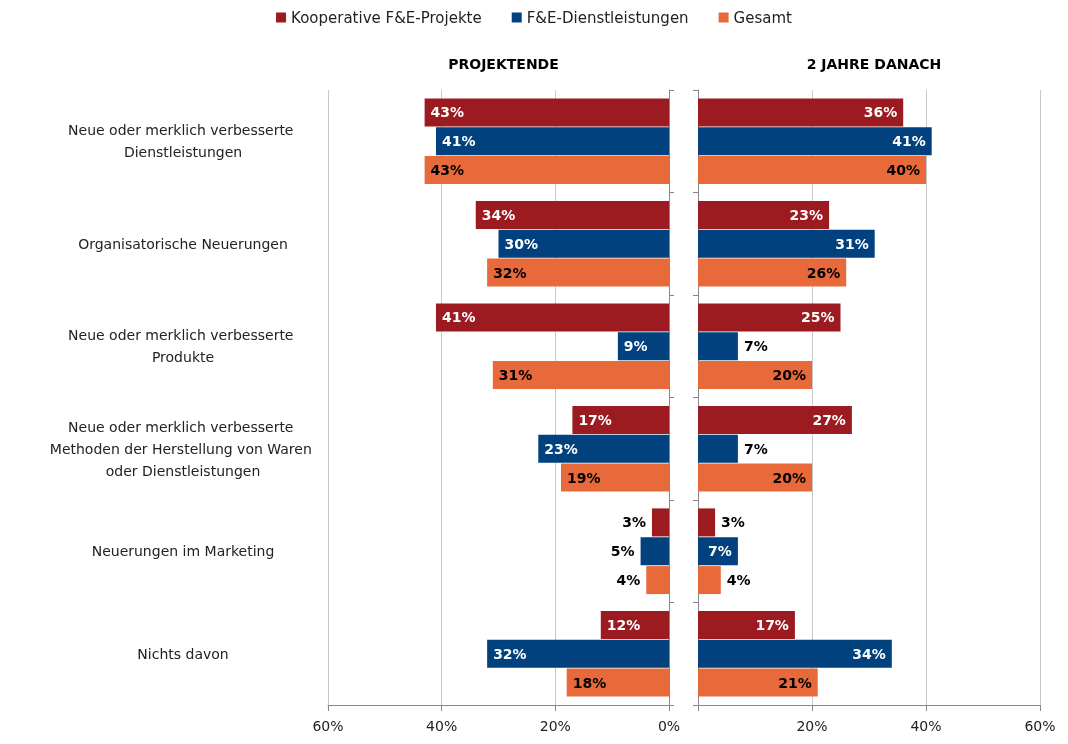 This screenshot has height=744, width=1068. I want to click on legend-label: Kooperative F&E-Projekte, so click(386, 17).